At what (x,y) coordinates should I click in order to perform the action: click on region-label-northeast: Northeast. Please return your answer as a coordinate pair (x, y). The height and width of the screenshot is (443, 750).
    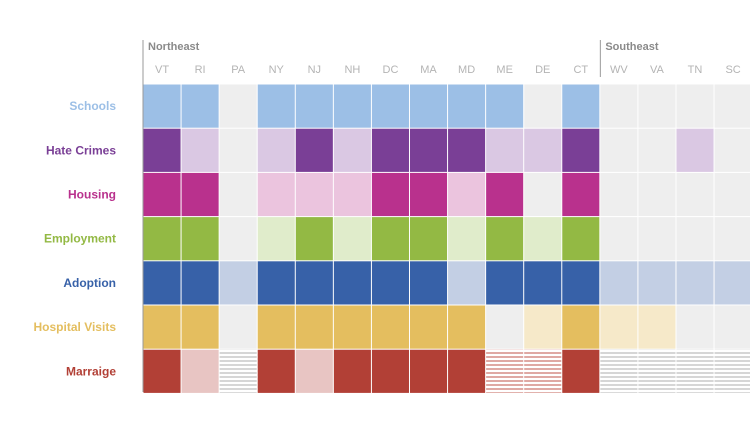
    Looking at the image, I should click on (174, 47).